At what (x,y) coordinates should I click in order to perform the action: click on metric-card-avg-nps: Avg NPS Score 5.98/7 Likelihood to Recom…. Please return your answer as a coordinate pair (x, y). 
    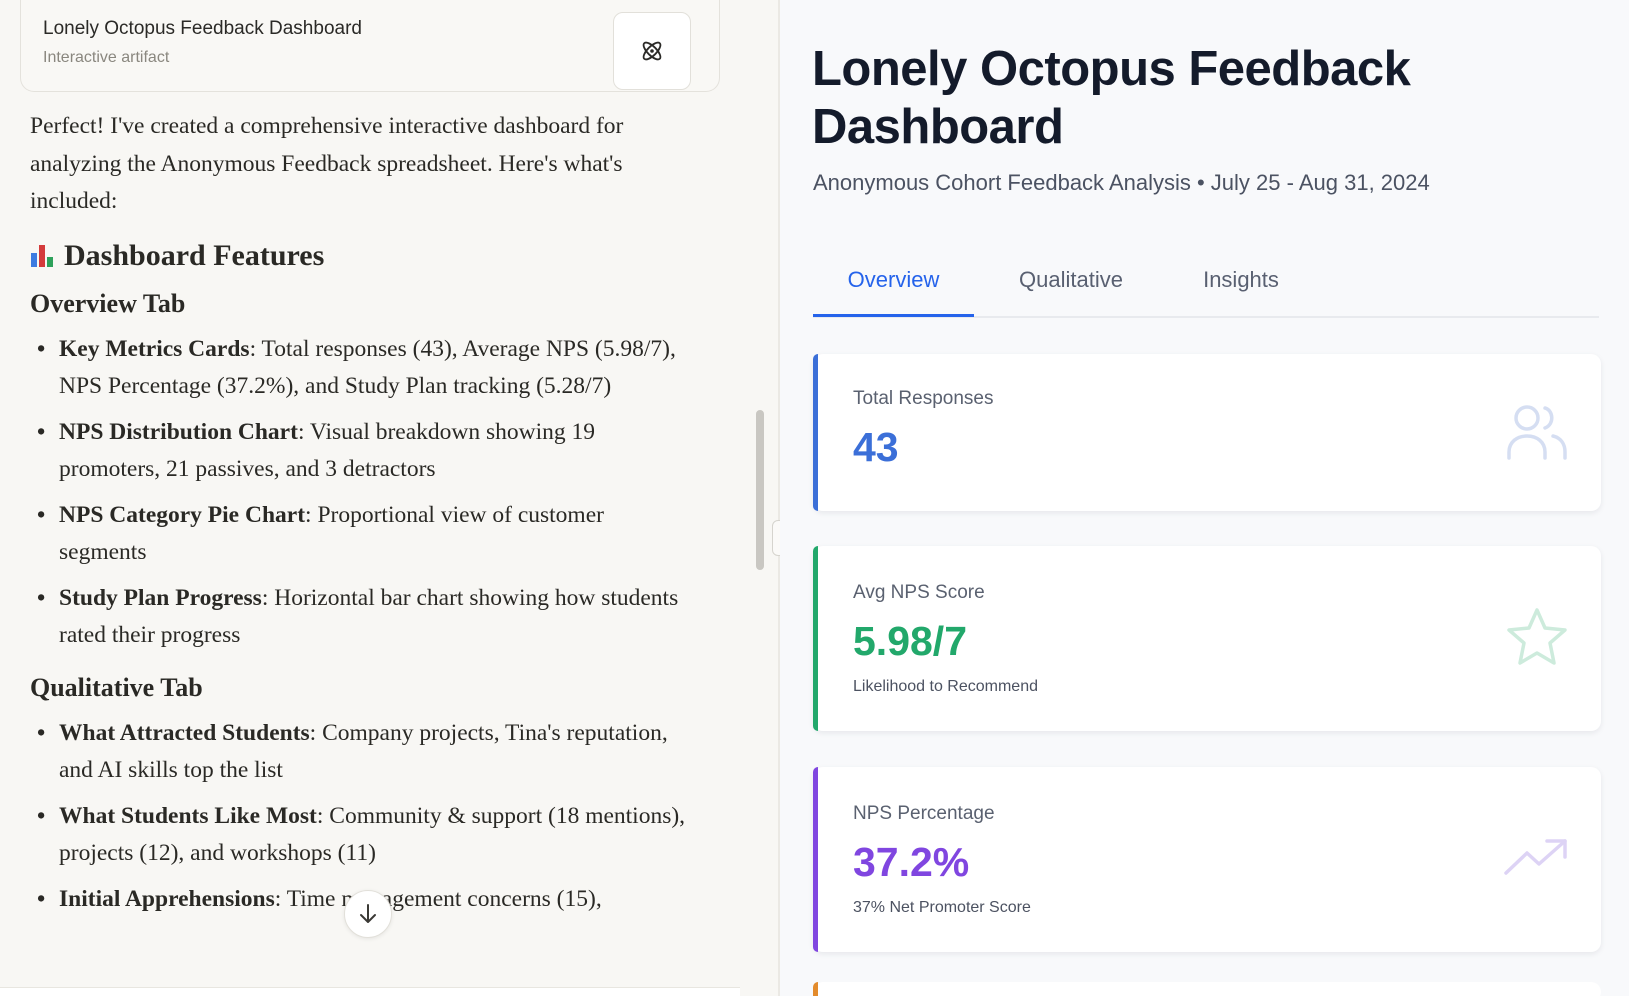
    Looking at the image, I should click on (1207, 638).